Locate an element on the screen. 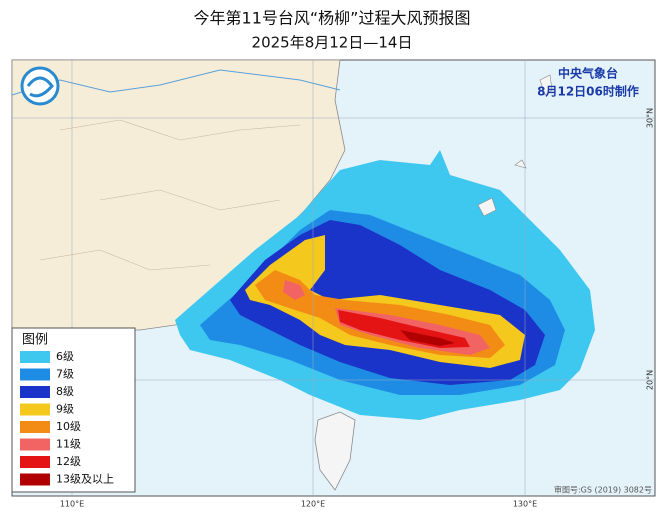 This screenshot has width=664, height=528. lat-label: 30°N is located at coordinates (650, 118).